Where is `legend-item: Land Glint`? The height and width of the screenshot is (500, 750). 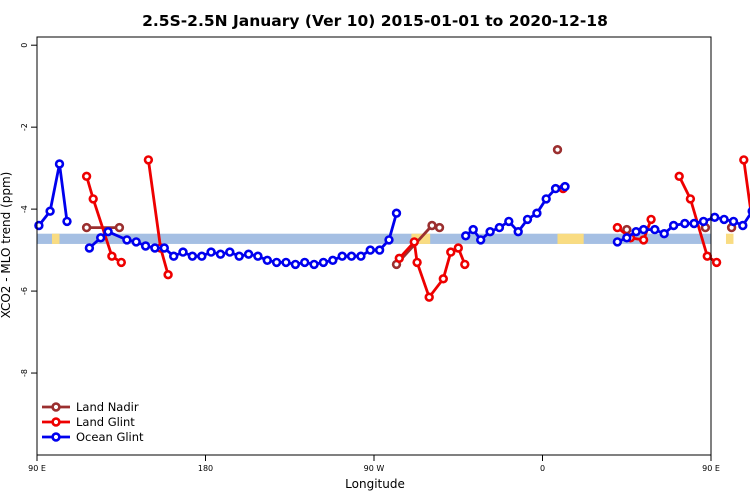 legend-item: Land Glint is located at coordinates (88, 422).